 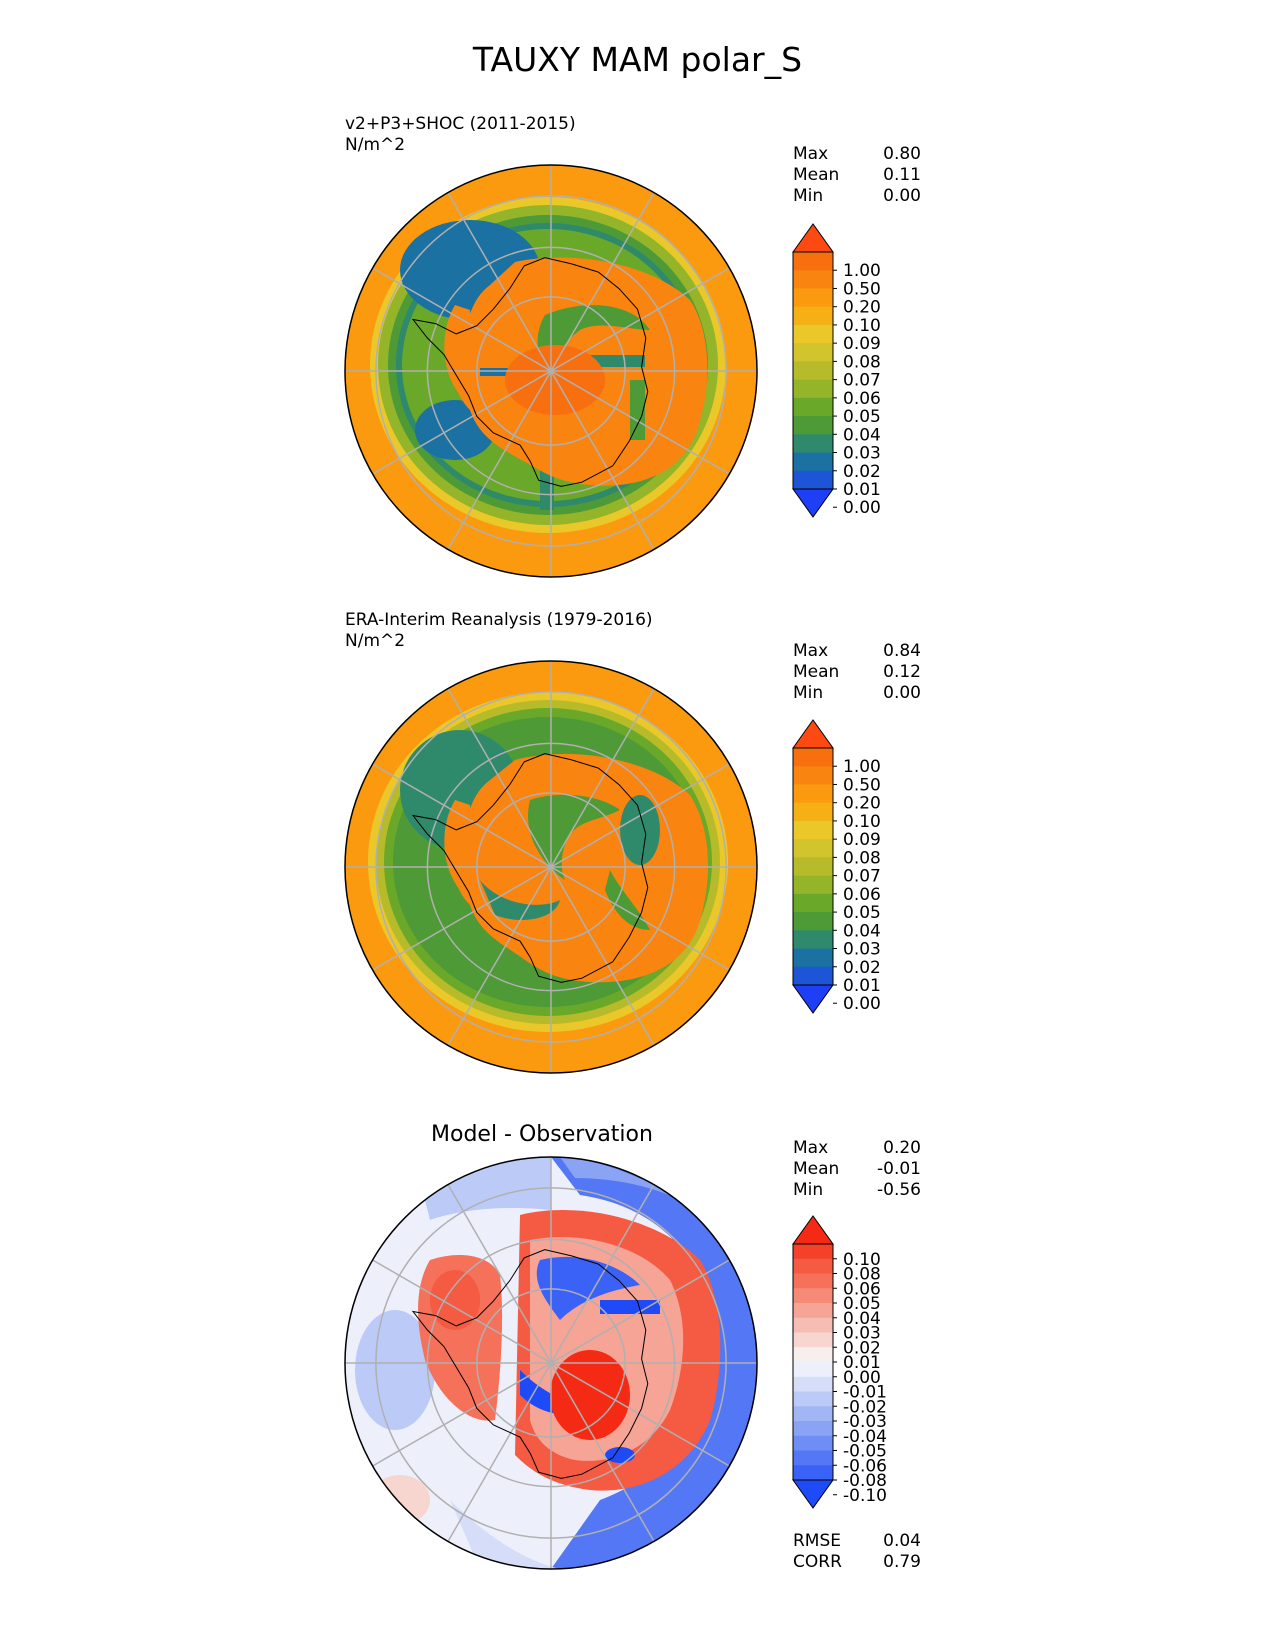 I want to click on metric-value: 0.79, so click(x=902, y=1562).